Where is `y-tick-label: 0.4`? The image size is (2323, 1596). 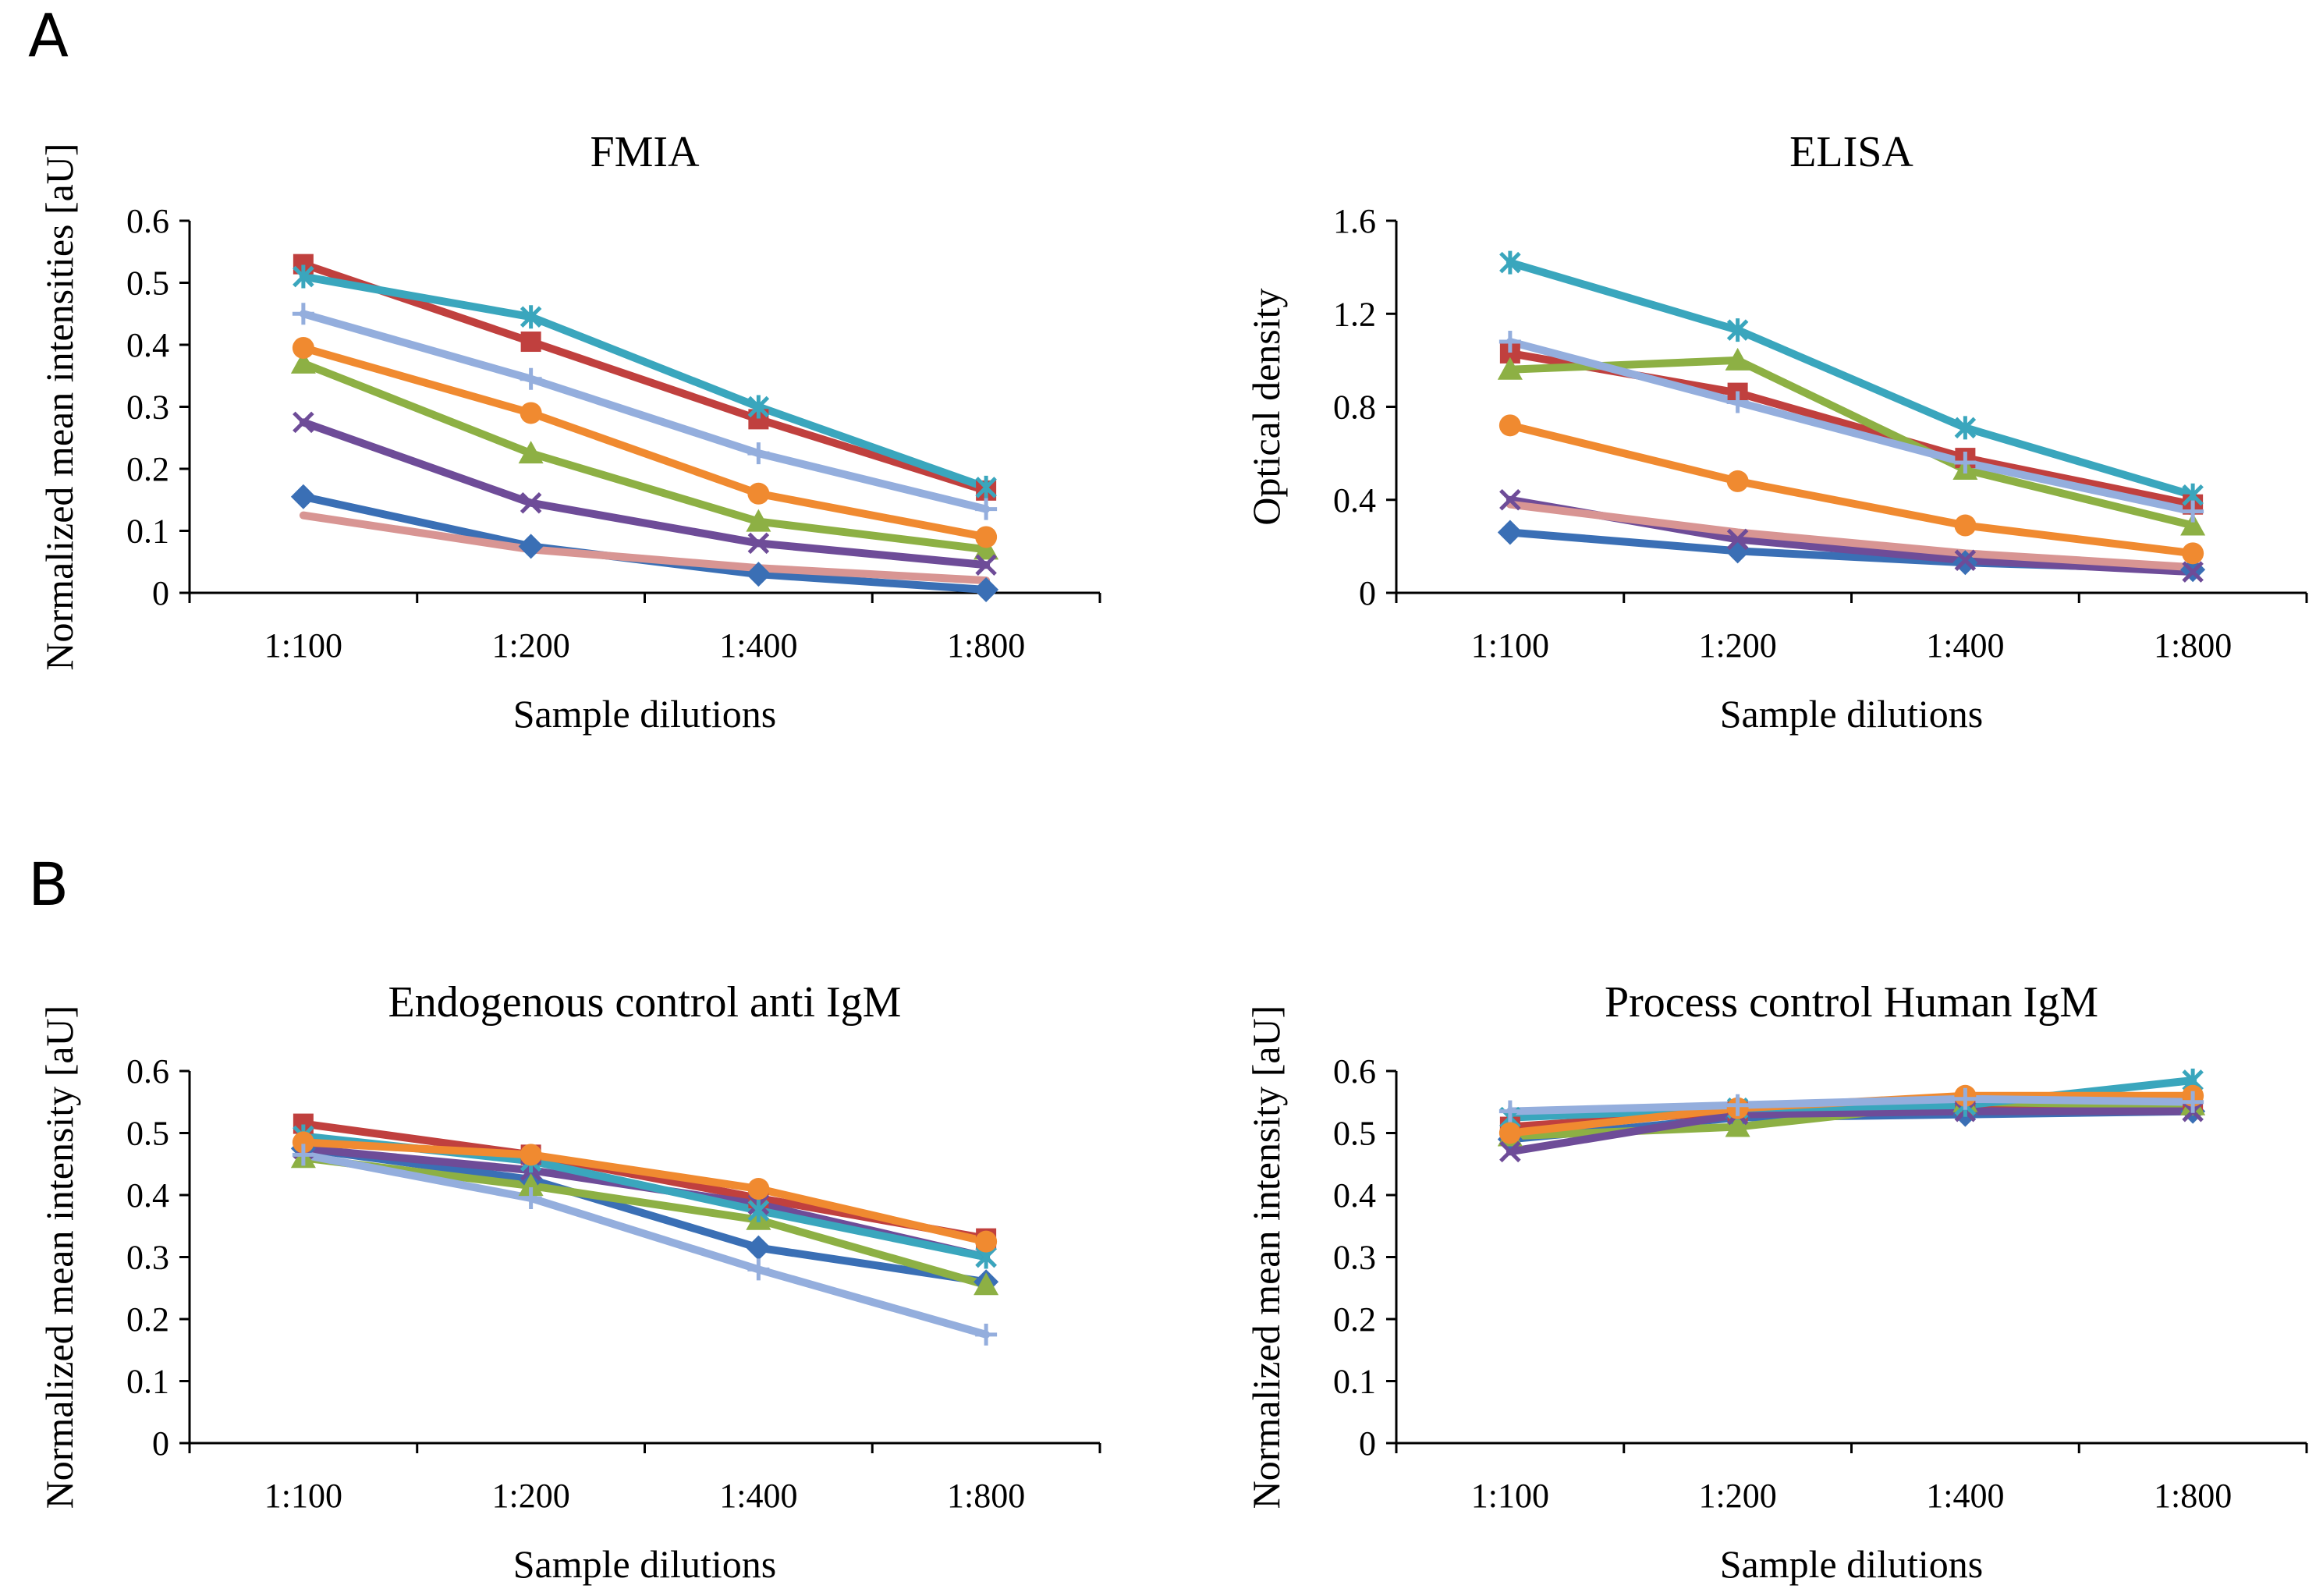 y-tick-label: 0.4 is located at coordinates (147, 345).